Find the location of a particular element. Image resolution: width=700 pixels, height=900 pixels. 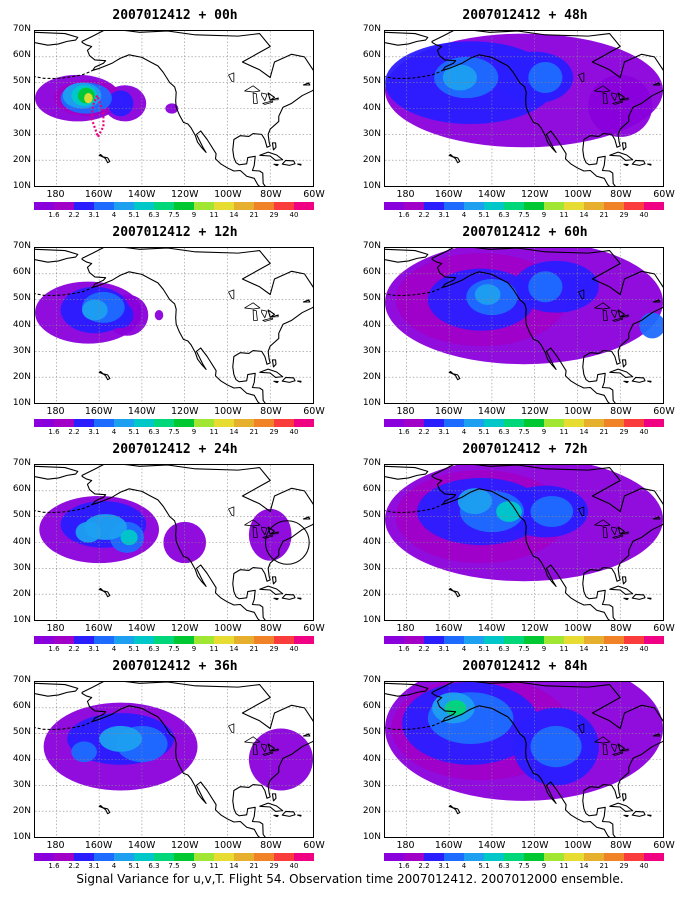

colorbar-level-label: 5.1 is located at coordinates (484, 215).